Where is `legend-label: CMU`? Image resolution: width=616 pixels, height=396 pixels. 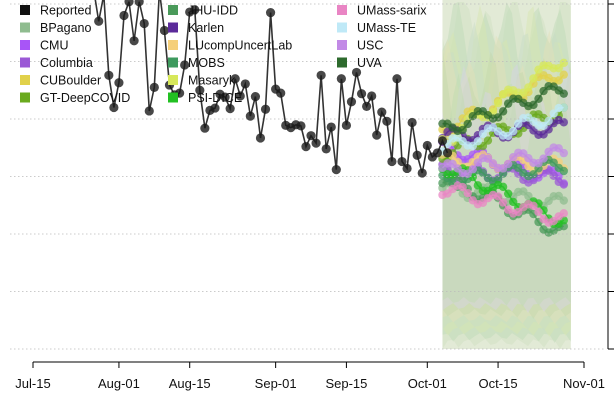
legend-label: CMU is located at coordinates (54, 46).